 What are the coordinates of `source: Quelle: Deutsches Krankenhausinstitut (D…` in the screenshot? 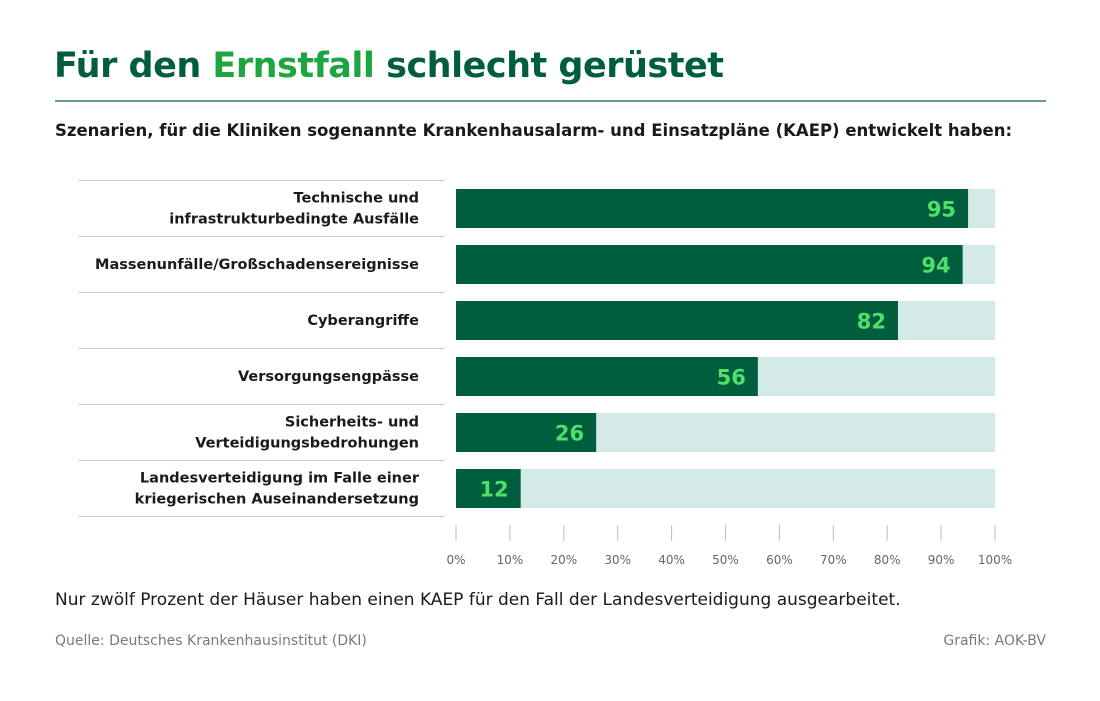 It's located at (211, 641).